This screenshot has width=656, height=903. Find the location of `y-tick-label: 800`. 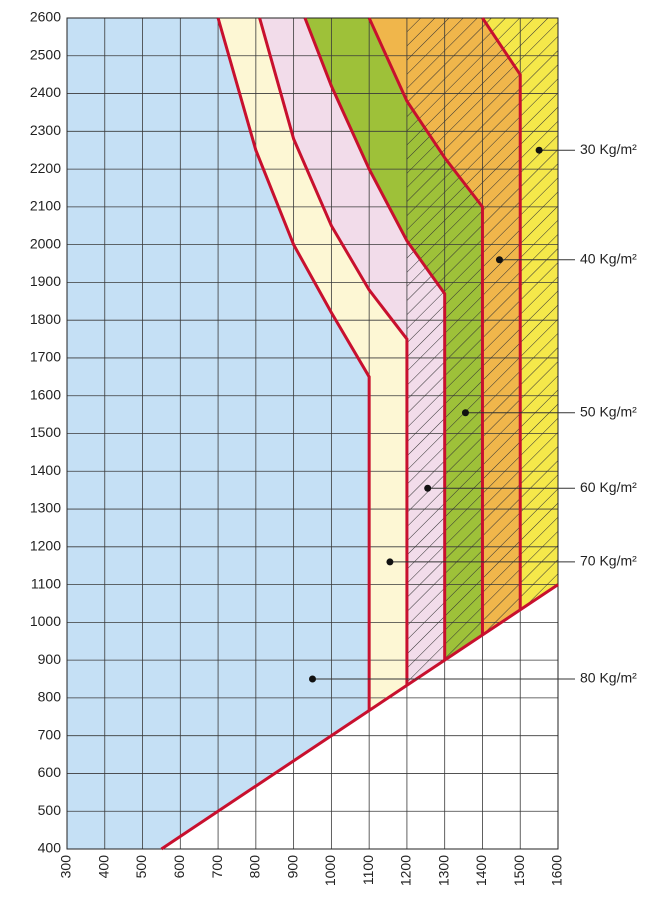

y-tick-label: 800 is located at coordinates (50, 697).